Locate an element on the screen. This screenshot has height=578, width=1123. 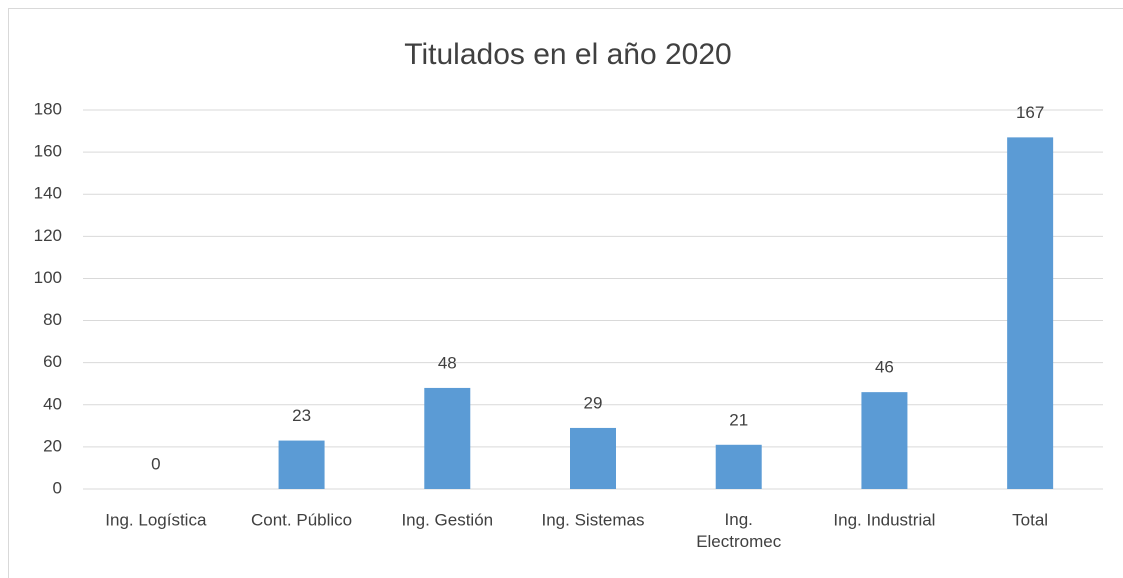
x-tick-label: Ing. Gestión is located at coordinates (447, 519).